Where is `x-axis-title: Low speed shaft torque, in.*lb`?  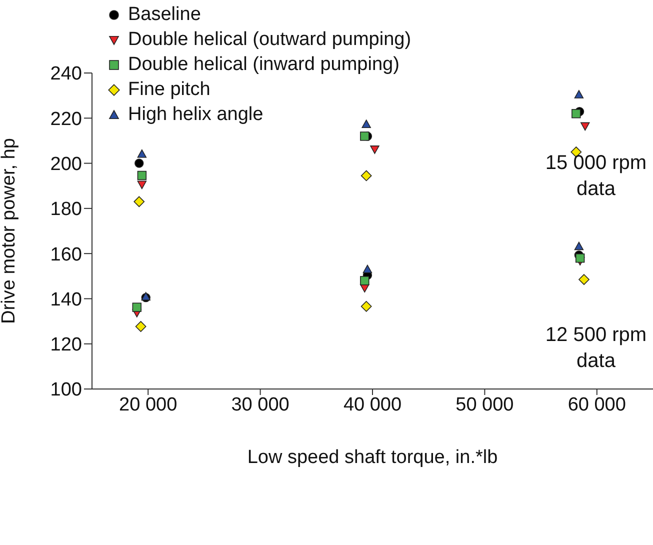
x-axis-title: Low speed shaft torque, in.*lb is located at coordinates (372, 457).